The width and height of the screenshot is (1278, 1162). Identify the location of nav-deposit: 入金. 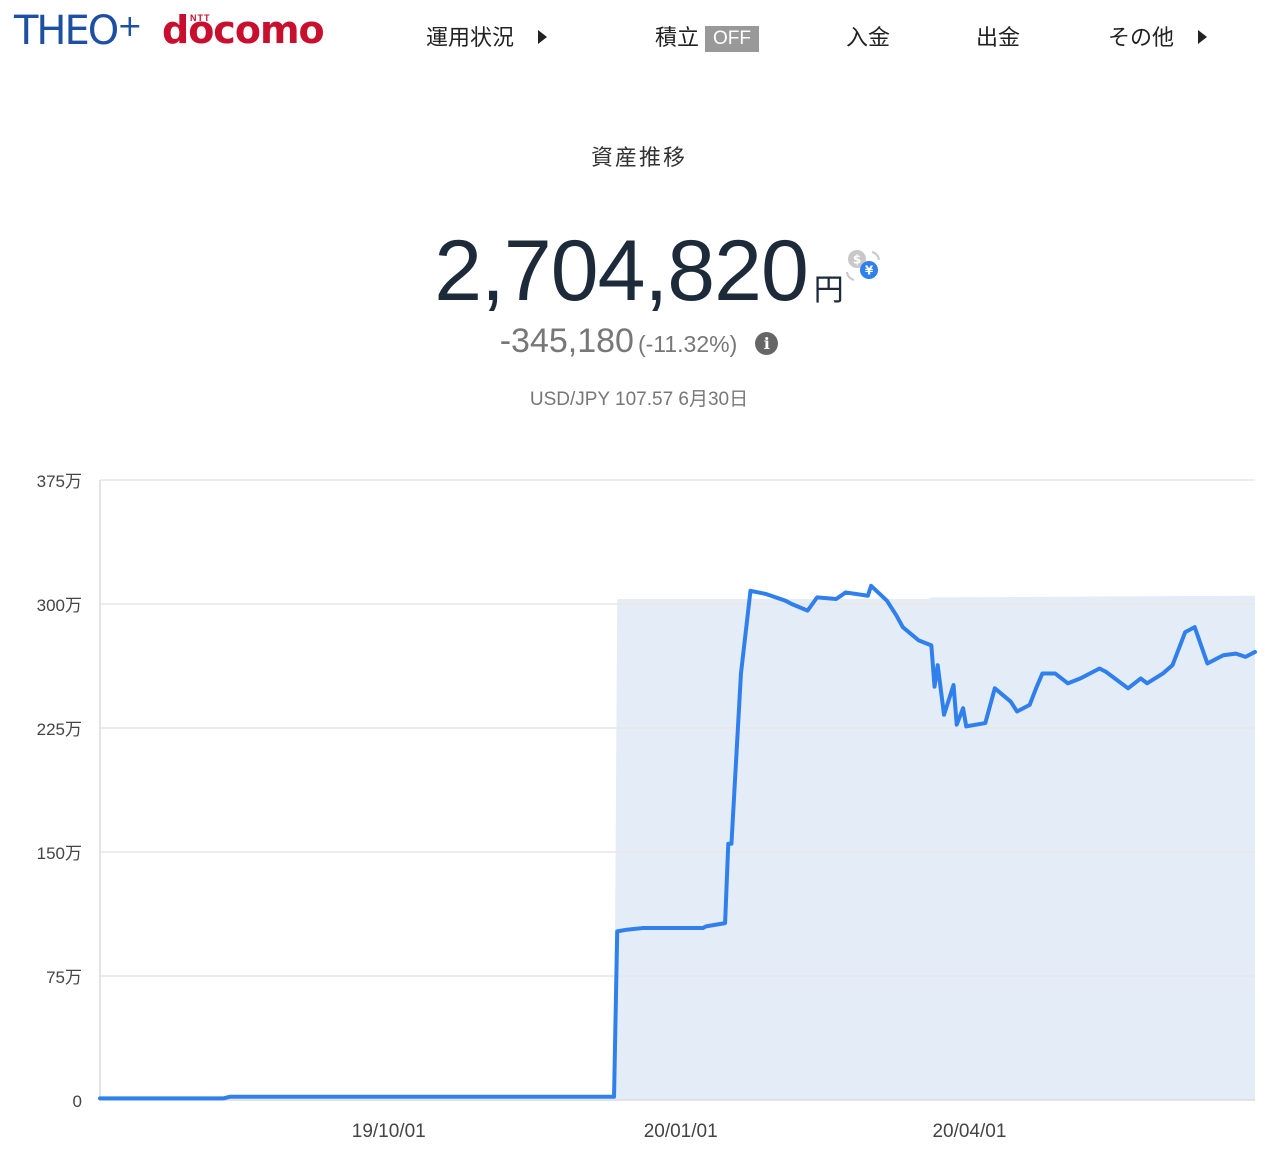
(868, 37).